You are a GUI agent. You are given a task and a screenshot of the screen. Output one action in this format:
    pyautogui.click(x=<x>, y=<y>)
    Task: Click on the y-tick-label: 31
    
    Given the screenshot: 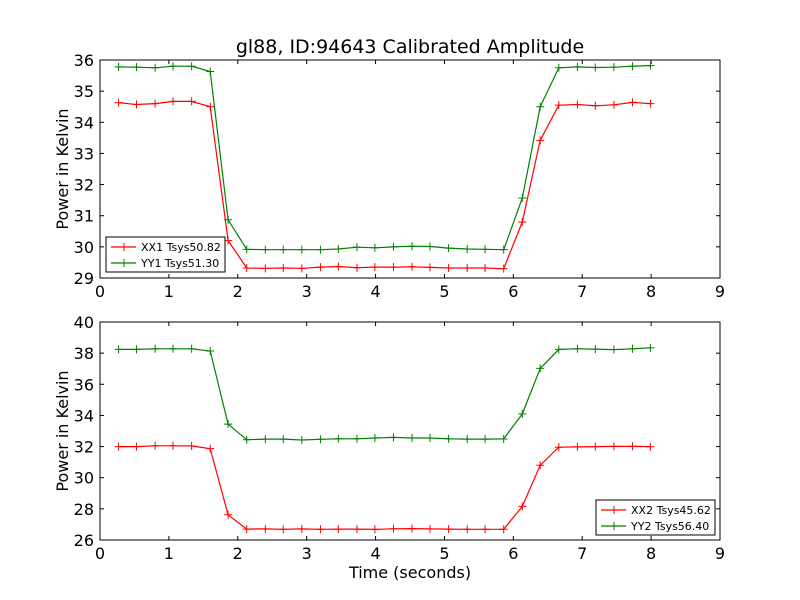 What is the action you would take?
    pyautogui.click(x=84, y=216)
    